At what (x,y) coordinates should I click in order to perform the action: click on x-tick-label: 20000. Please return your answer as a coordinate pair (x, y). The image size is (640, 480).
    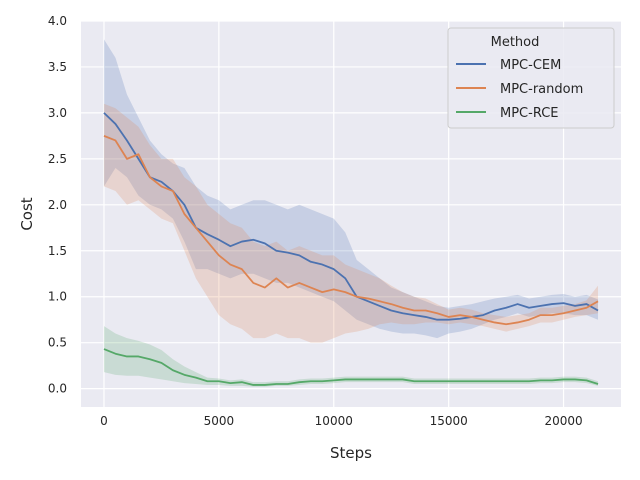
    Looking at the image, I should click on (563, 421).